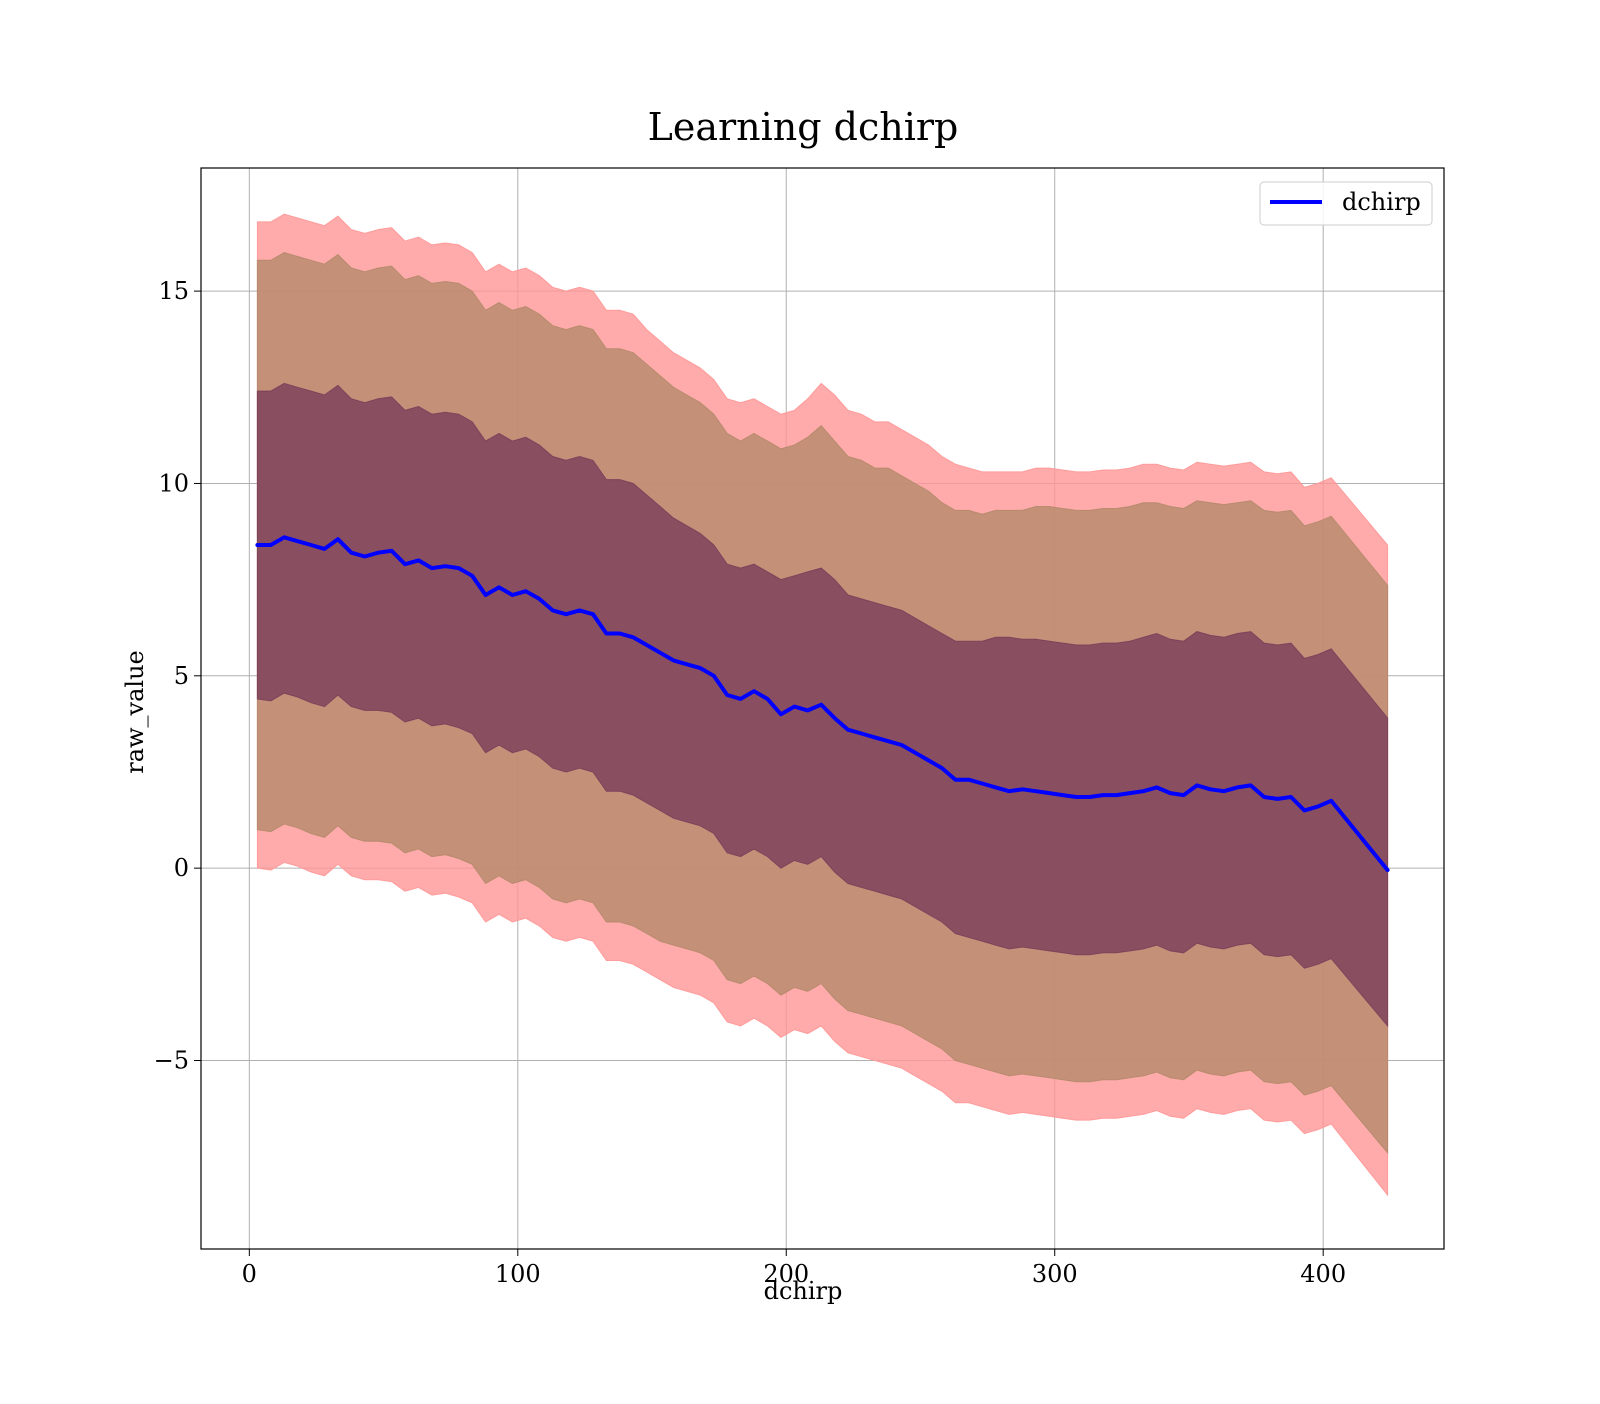 The image size is (1600, 1404). Describe the element at coordinates (803, 127) in the screenshot. I see `chart-title: Learning dchirp` at that location.